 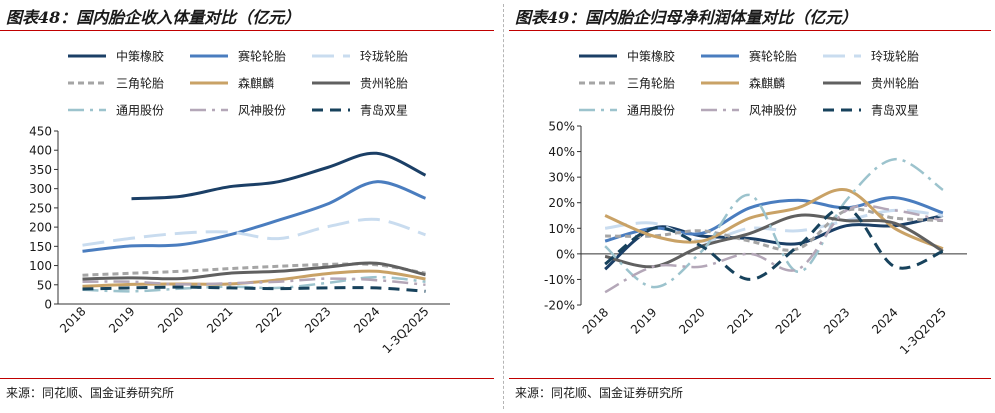 What do you see at coordinates (559, 280) in the screenshot?
I see `y-tick-label: -10%` at bounding box center [559, 280].